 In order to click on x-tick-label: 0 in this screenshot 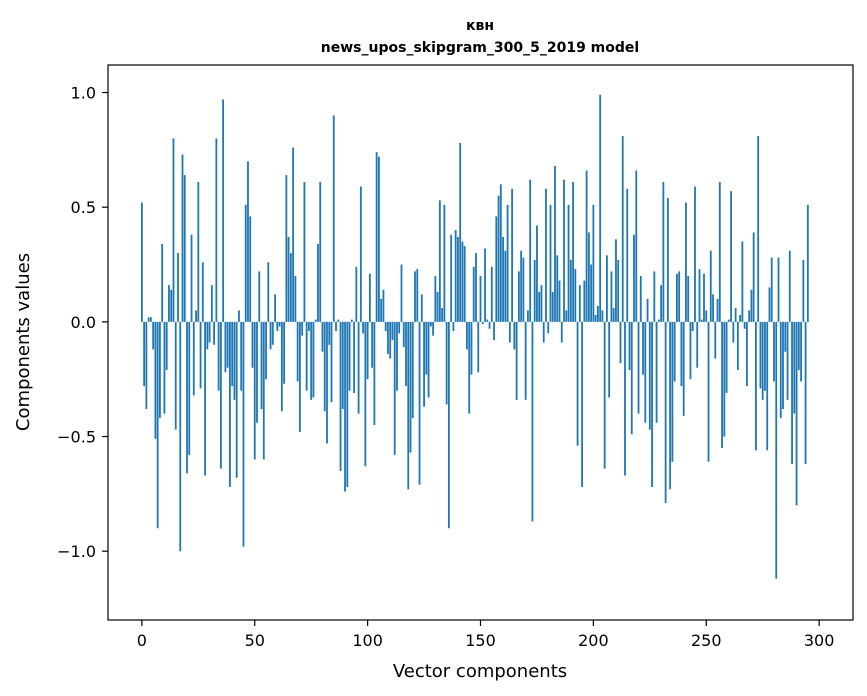, I will do `click(142, 640)`.